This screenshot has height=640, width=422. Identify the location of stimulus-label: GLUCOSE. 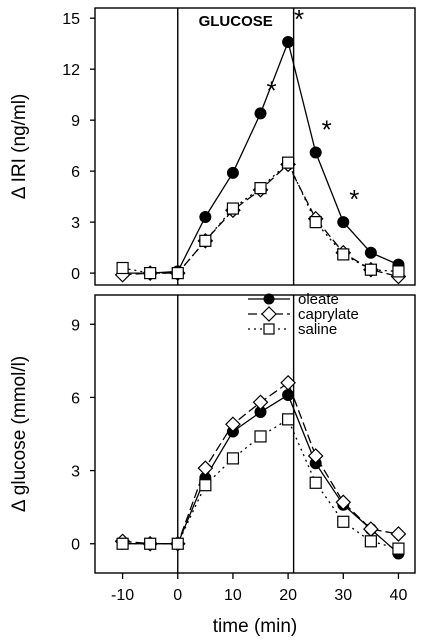
(236, 21).